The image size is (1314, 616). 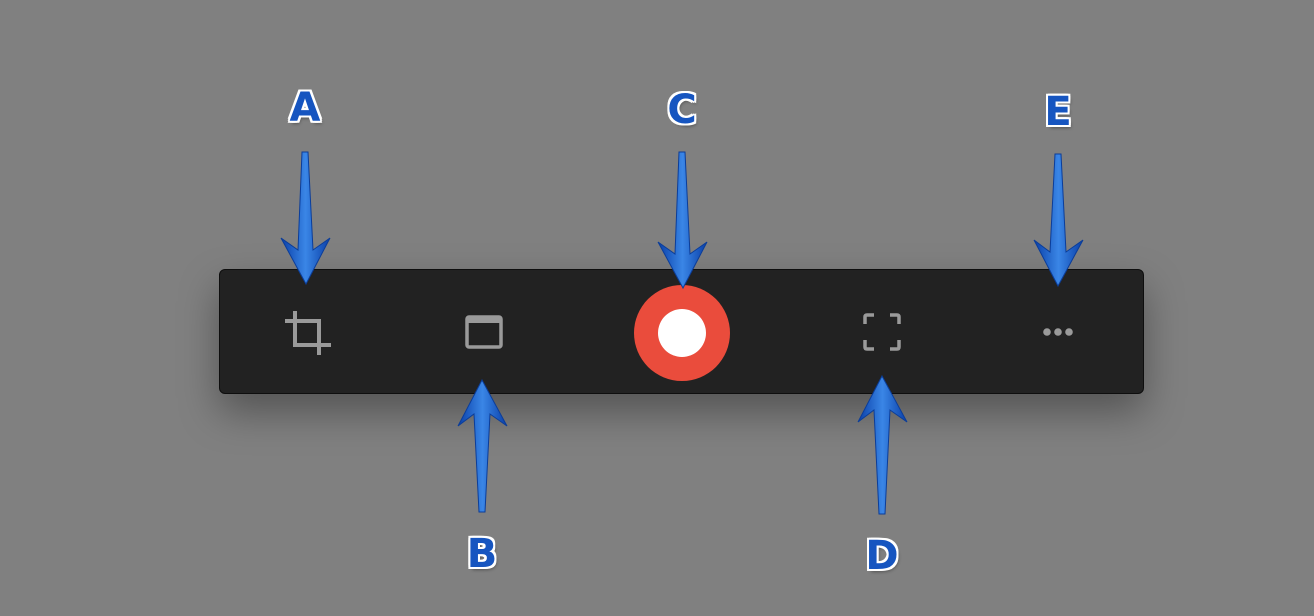 I want to click on record-dot, so click(x=682, y=333).